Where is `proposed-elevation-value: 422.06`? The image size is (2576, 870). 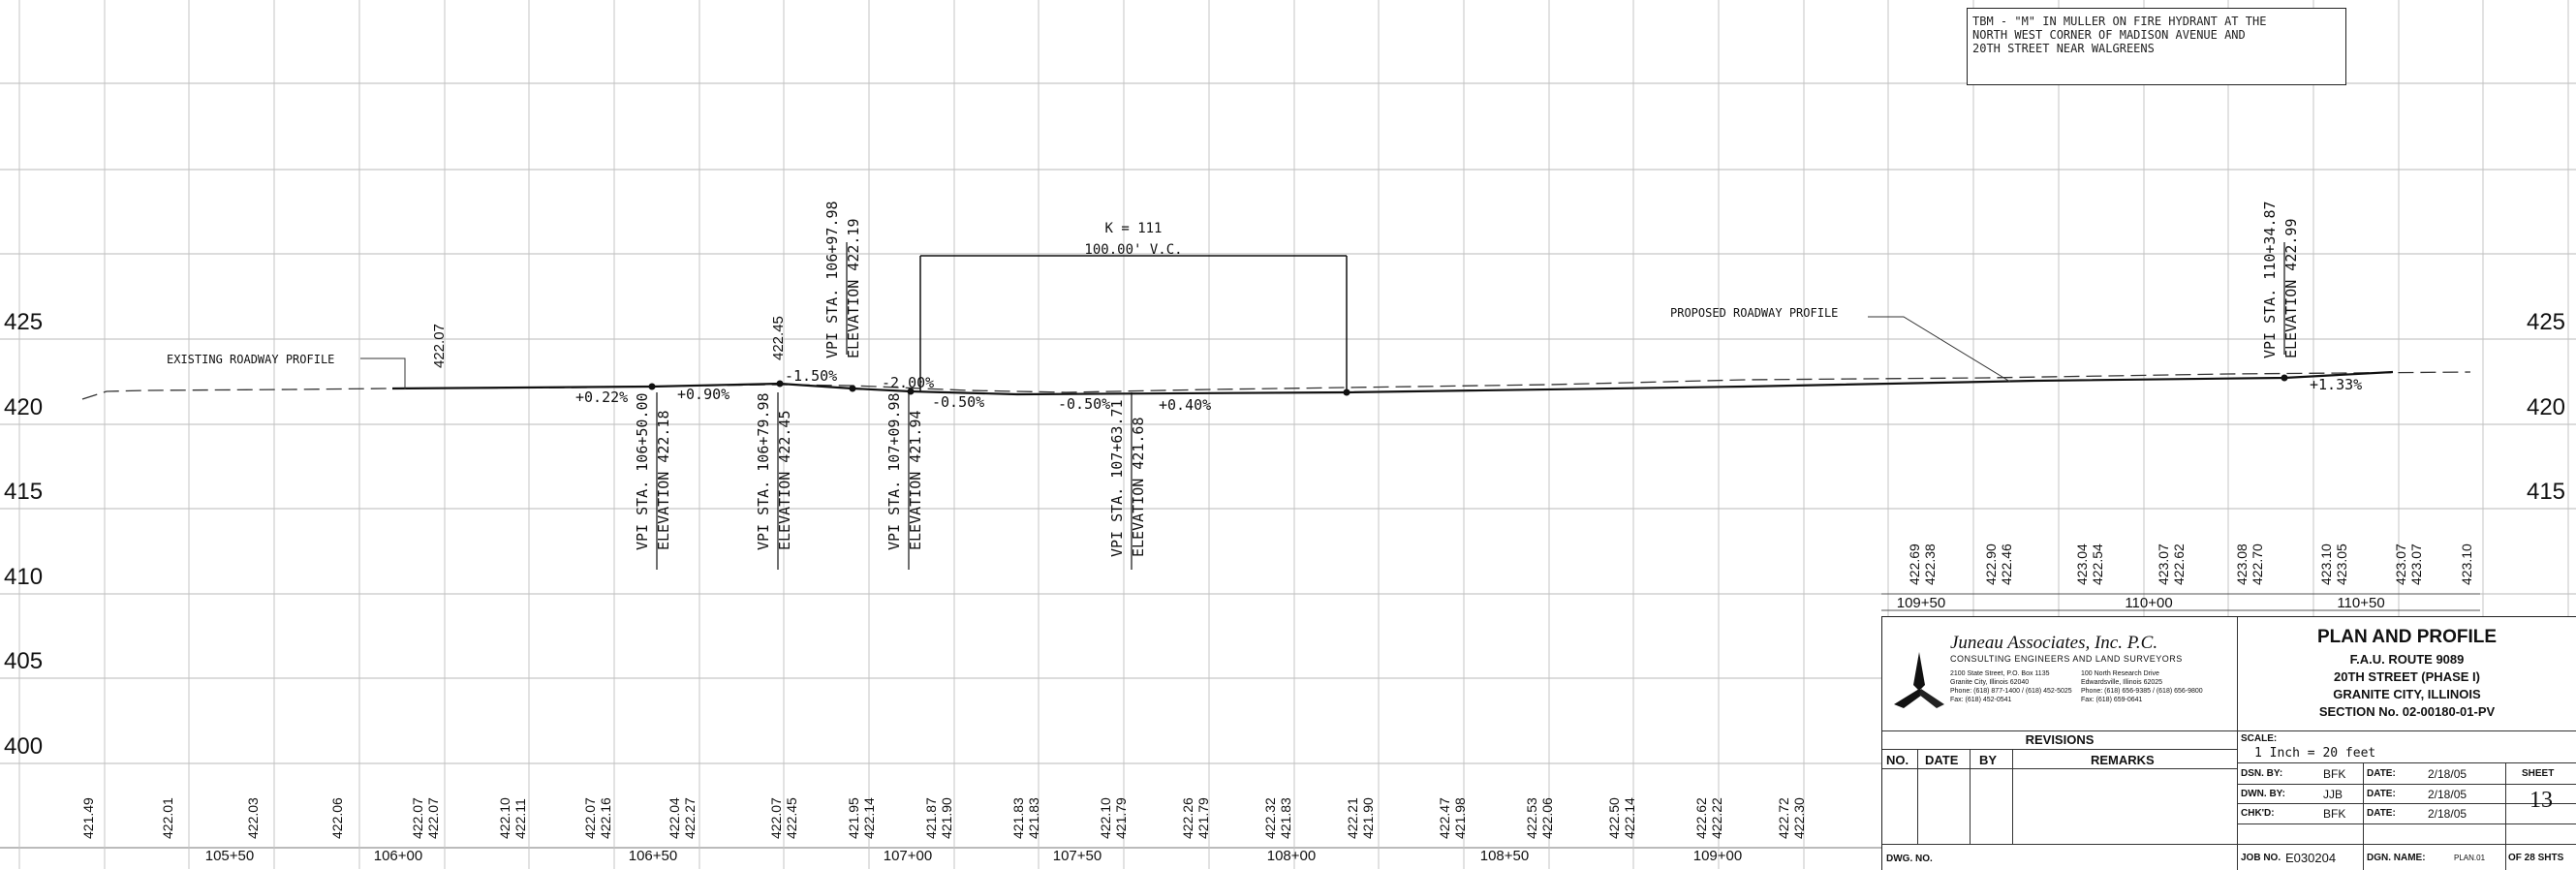 proposed-elevation-value: 422.06 is located at coordinates (1547, 818).